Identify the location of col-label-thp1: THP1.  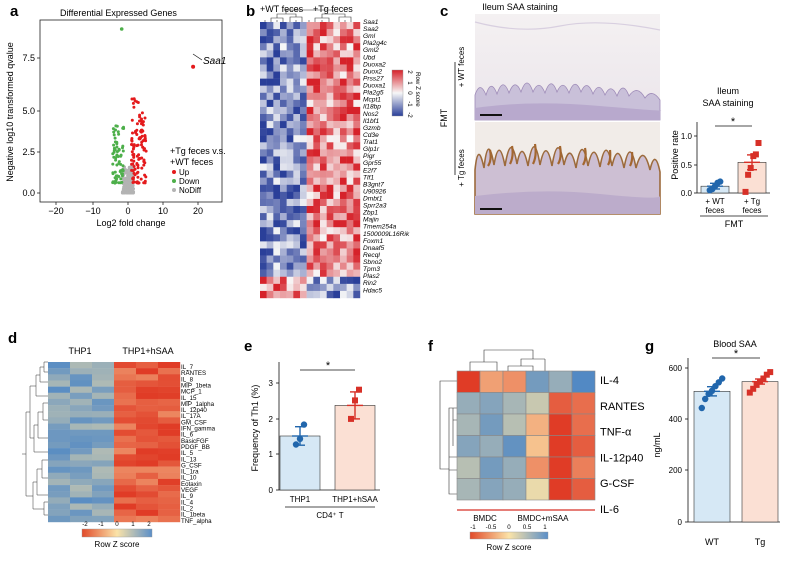
(79, 351).